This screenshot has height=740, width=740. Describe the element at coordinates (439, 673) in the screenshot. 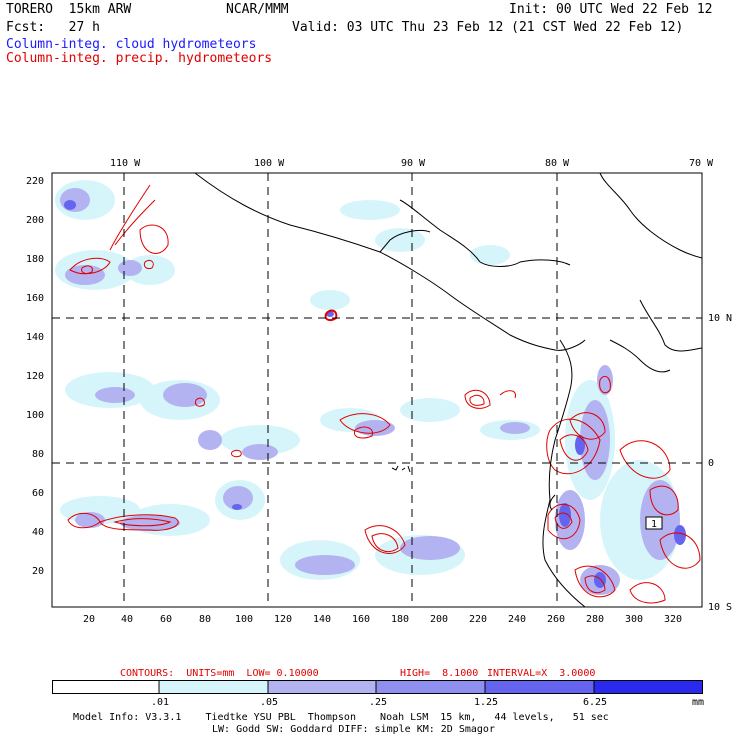

I see `contours-high: HIGH= 8.1000` at that location.